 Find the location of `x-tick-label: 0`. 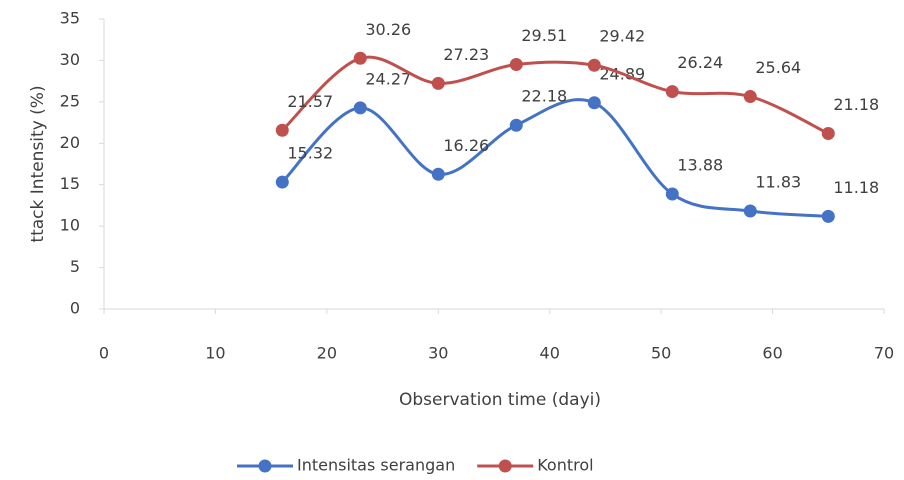

x-tick-label: 0 is located at coordinates (104, 353).